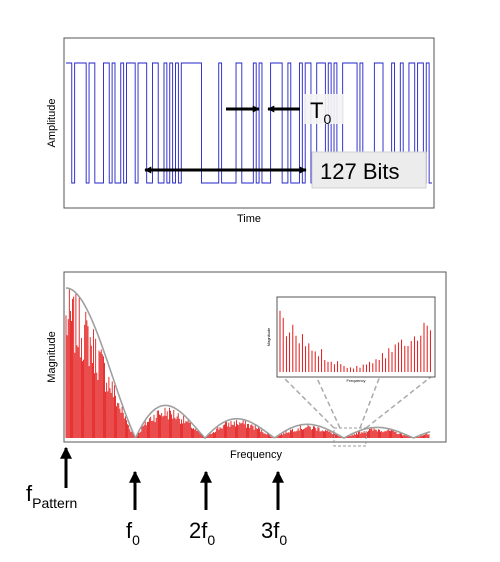 The width and height of the screenshot is (500, 562). What do you see at coordinates (52, 123) in the screenshot?
I see `amplitude-axis-label: Amplitude` at bounding box center [52, 123].